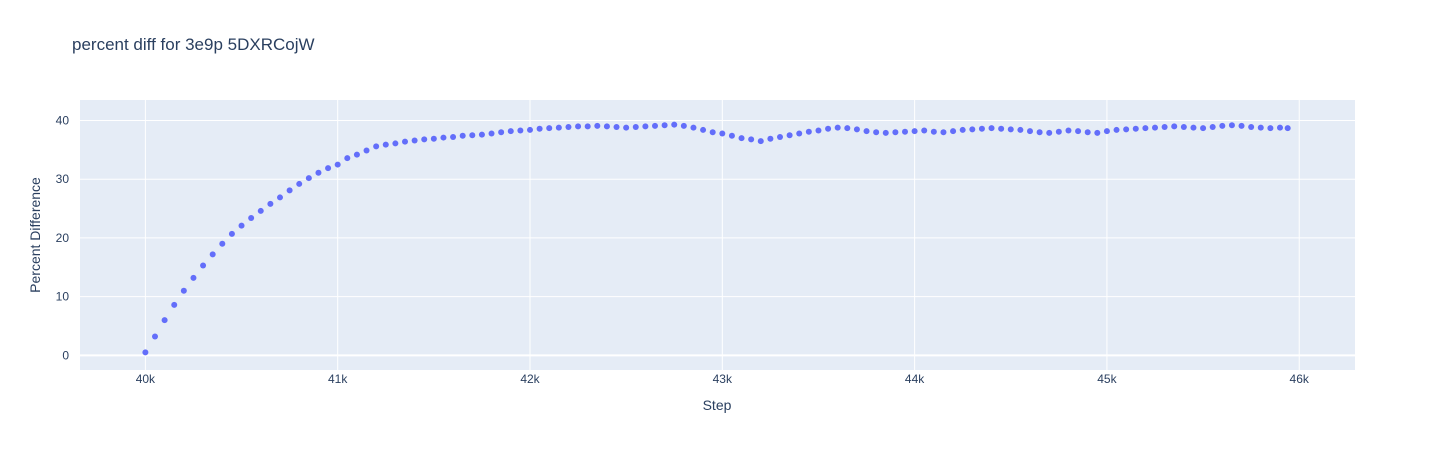 The height and width of the screenshot is (450, 1435). Describe the element at coordinates (63, 297) in the screenshot. I see `y-tick-label: 10` at that location.